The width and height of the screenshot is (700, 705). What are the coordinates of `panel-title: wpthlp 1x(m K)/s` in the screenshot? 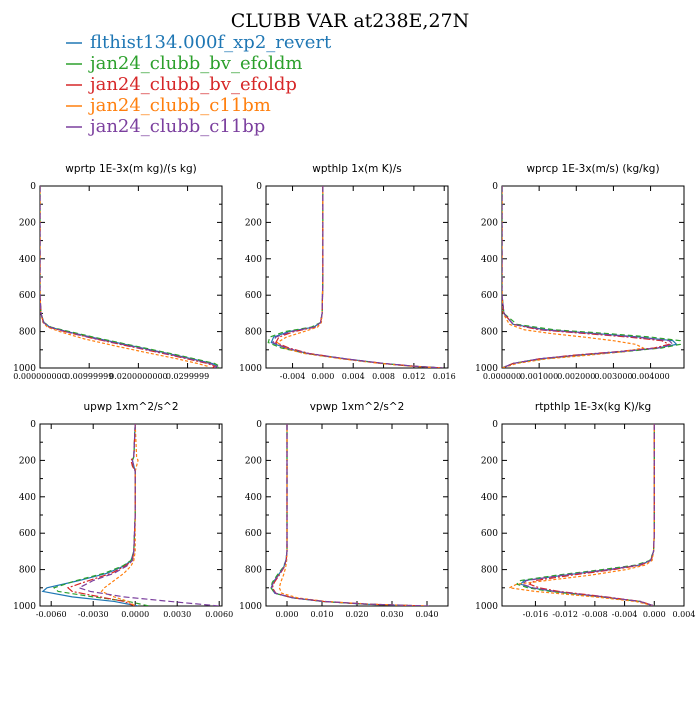 It's located at (357, 169).